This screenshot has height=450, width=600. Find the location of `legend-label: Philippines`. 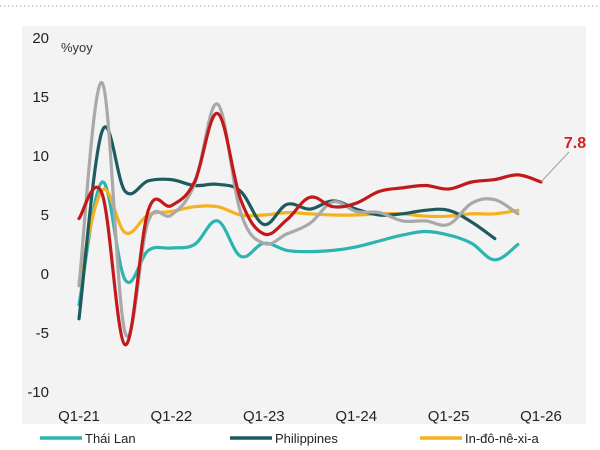

legend-label: Philippines is located at coordinates (306, 438).